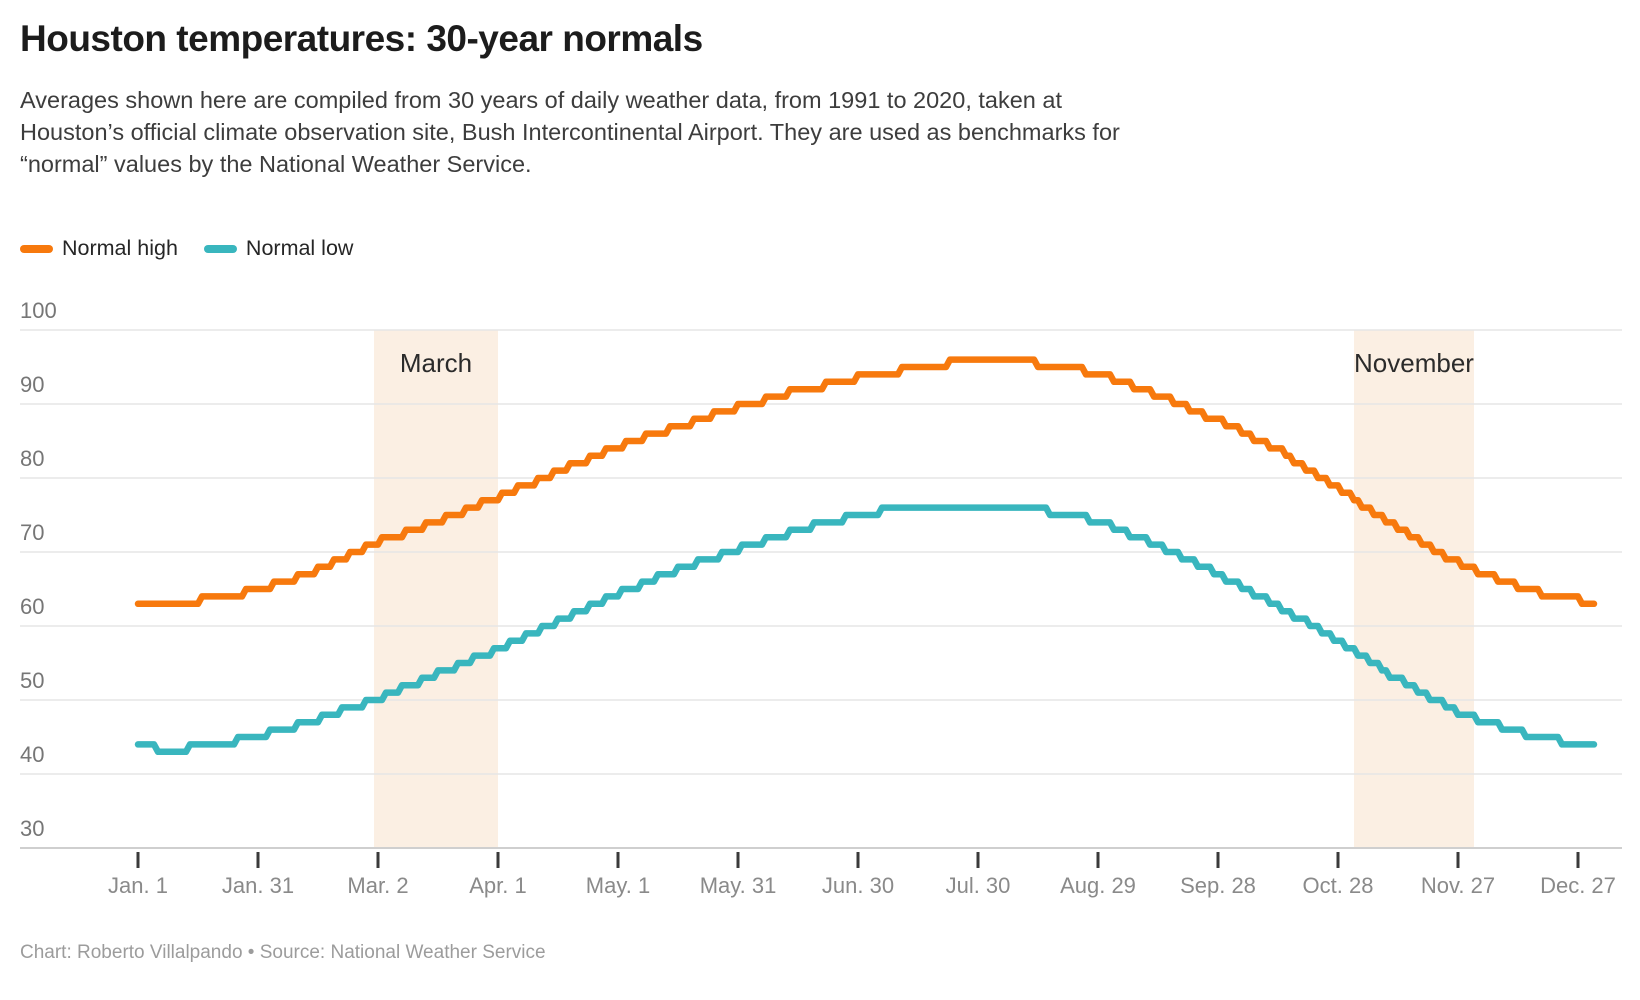 The height and width of the screenshot is (1000, 1640). I want to click on legend-label: Normal low, so click(299, 248).